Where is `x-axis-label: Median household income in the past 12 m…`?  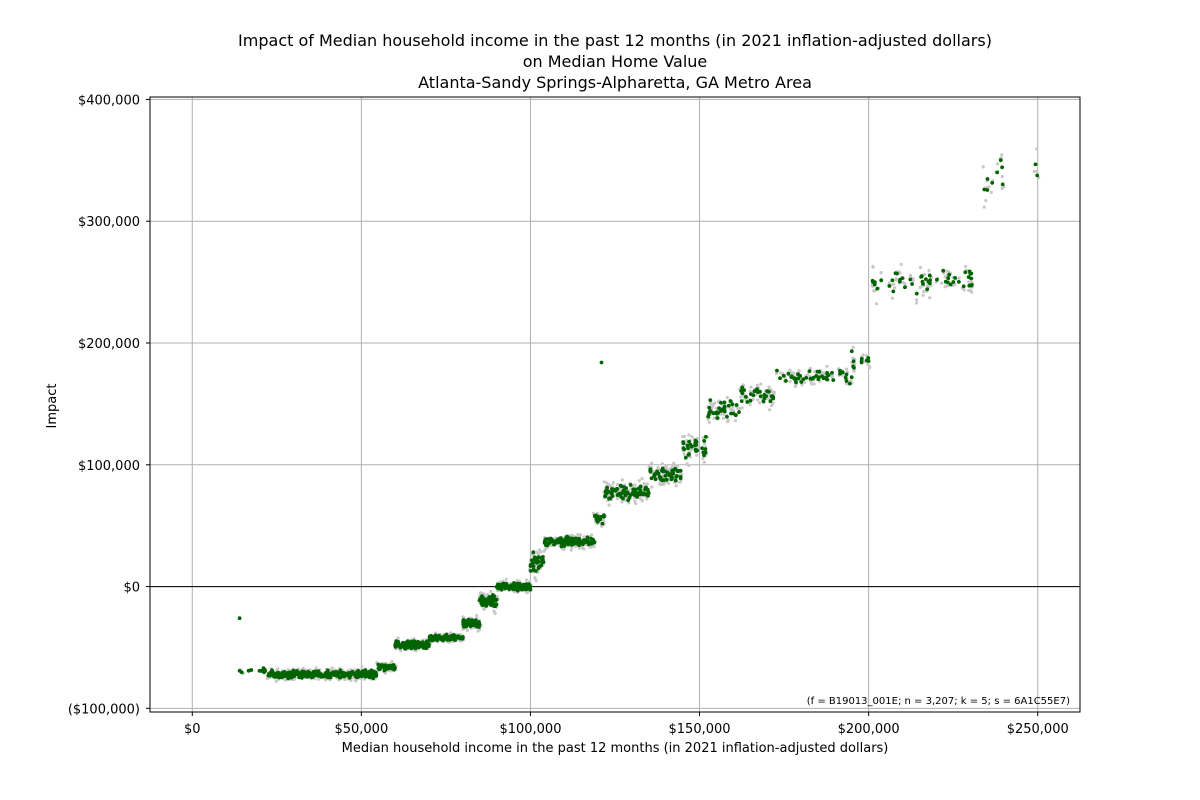 x-axis-label: Median household income in the past 12 m… is located at coordinates (615, 748).